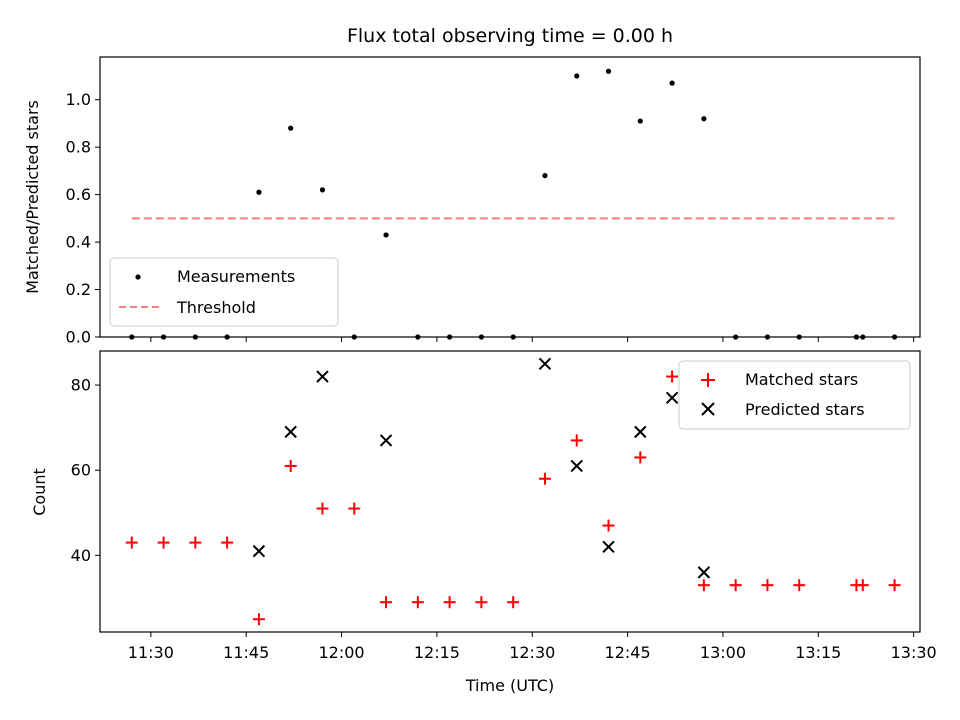 The width and height of the screenshot is (960, 720). I want to click on ratio-y-tick-label-4: 0.8, so click(78, 147).